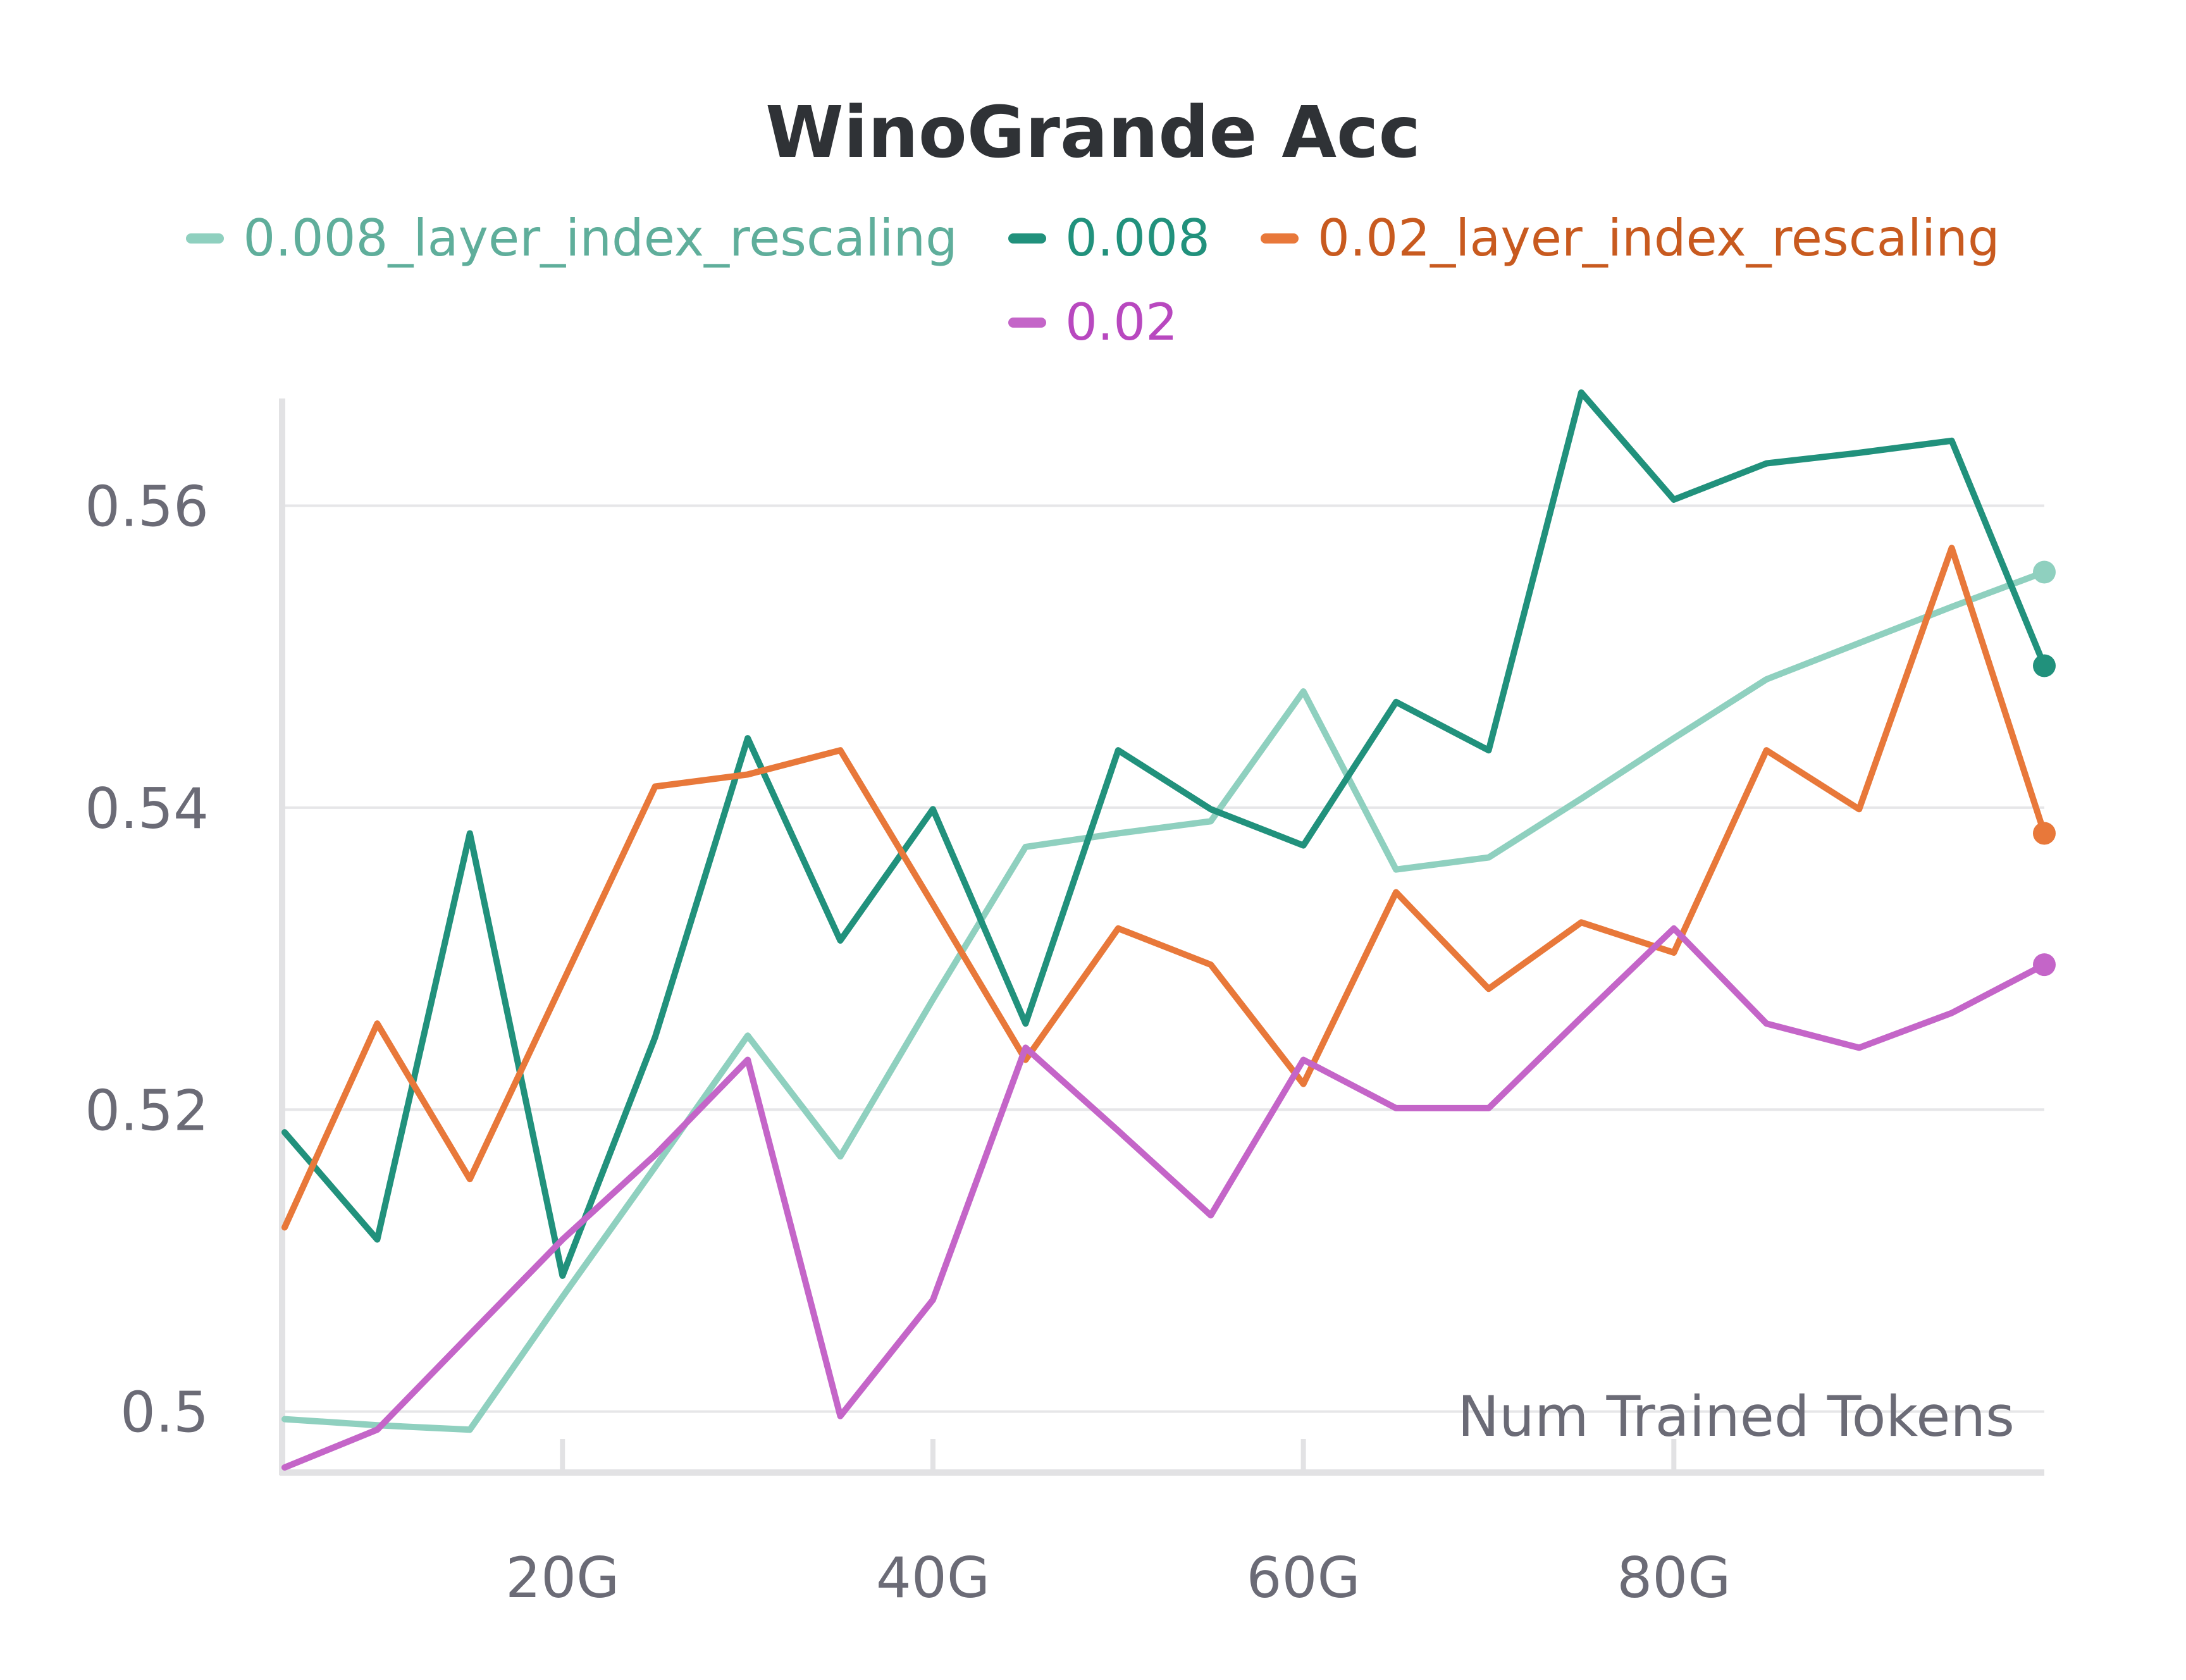  I want to click on y-tick-label-1: 0.52, so click(147, 1110).